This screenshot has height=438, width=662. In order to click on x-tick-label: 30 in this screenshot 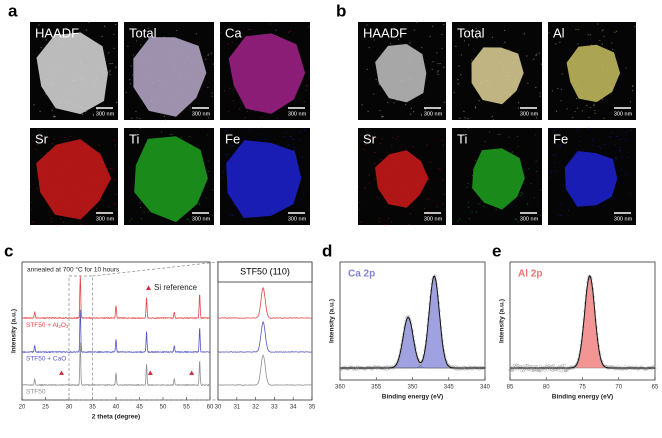, I will do `click(218, 408)`.